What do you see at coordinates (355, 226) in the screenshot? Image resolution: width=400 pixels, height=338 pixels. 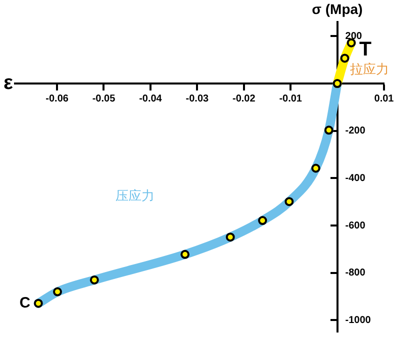 I see `y-tick-label: -600` at bounding box center [355, 226].